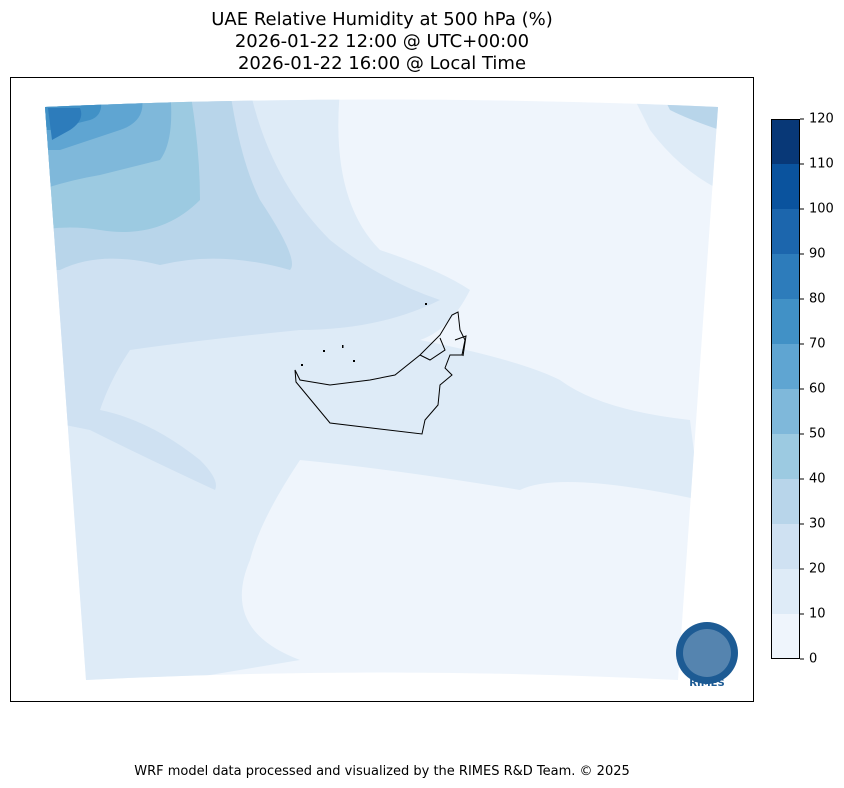  I want to click on colorbar-tick-label: 0, so click(813, 659).